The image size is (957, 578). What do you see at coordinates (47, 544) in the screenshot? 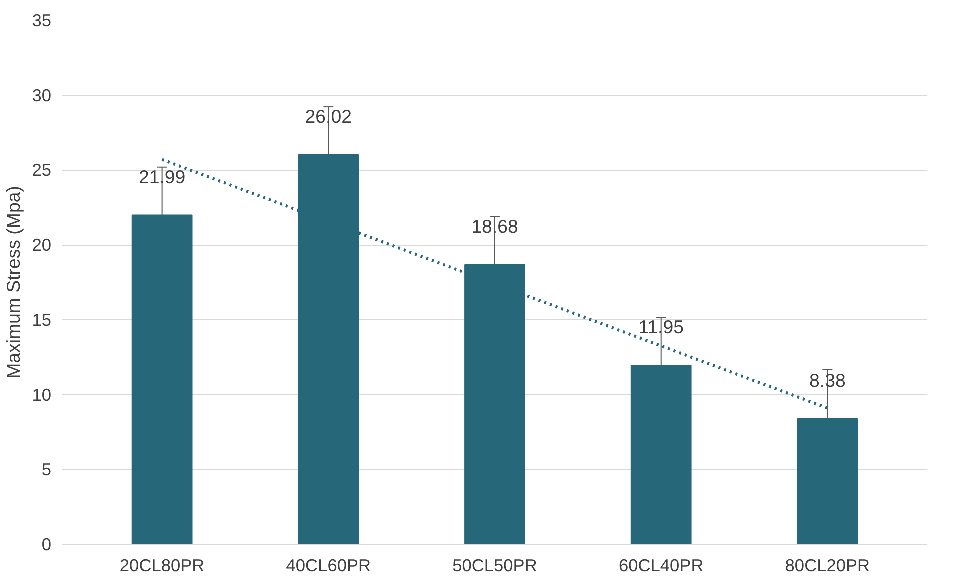
I see `y-tick-label: 0` at bounding box center [47, 544].